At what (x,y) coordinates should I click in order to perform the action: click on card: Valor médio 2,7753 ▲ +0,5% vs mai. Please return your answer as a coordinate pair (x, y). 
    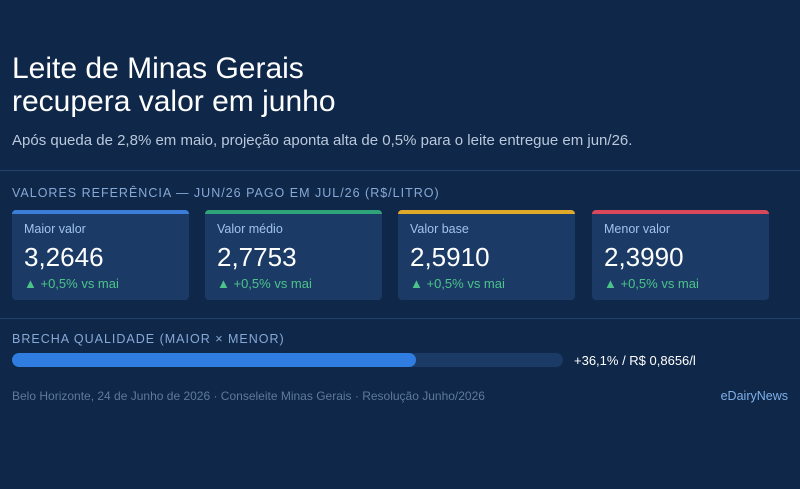
    Looking at the image, I should click on (293, 255).